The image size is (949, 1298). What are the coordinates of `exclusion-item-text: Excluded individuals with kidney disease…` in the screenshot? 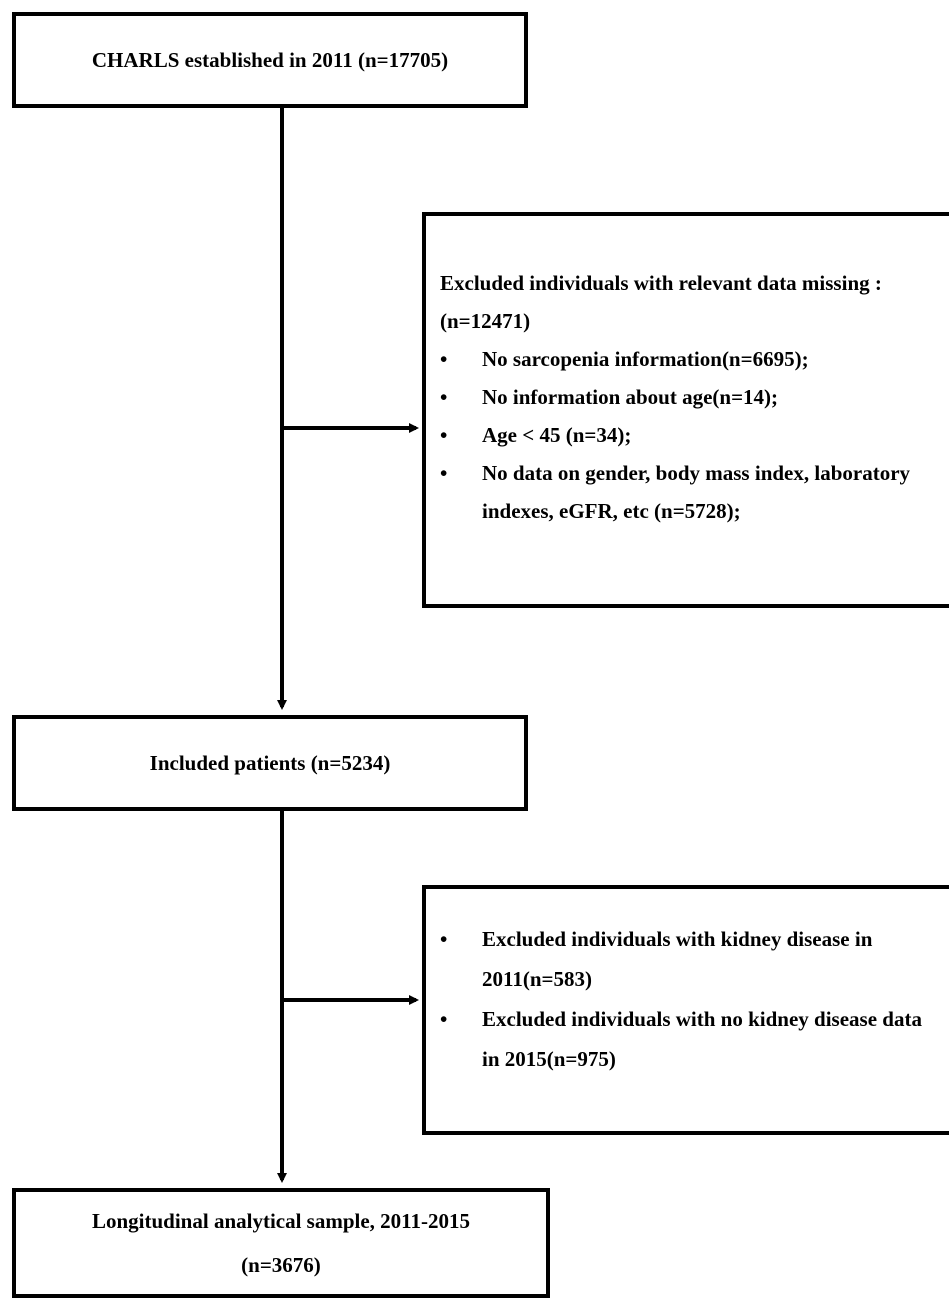 It's located at (677, 959).